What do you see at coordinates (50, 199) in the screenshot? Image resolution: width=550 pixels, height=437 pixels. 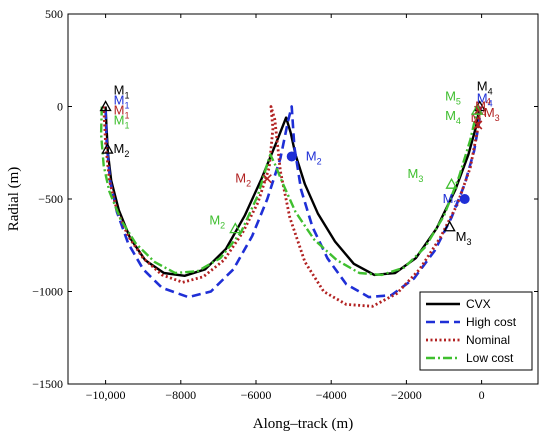 I see `y-tick-label: −500` at bounding box center [50, 199].